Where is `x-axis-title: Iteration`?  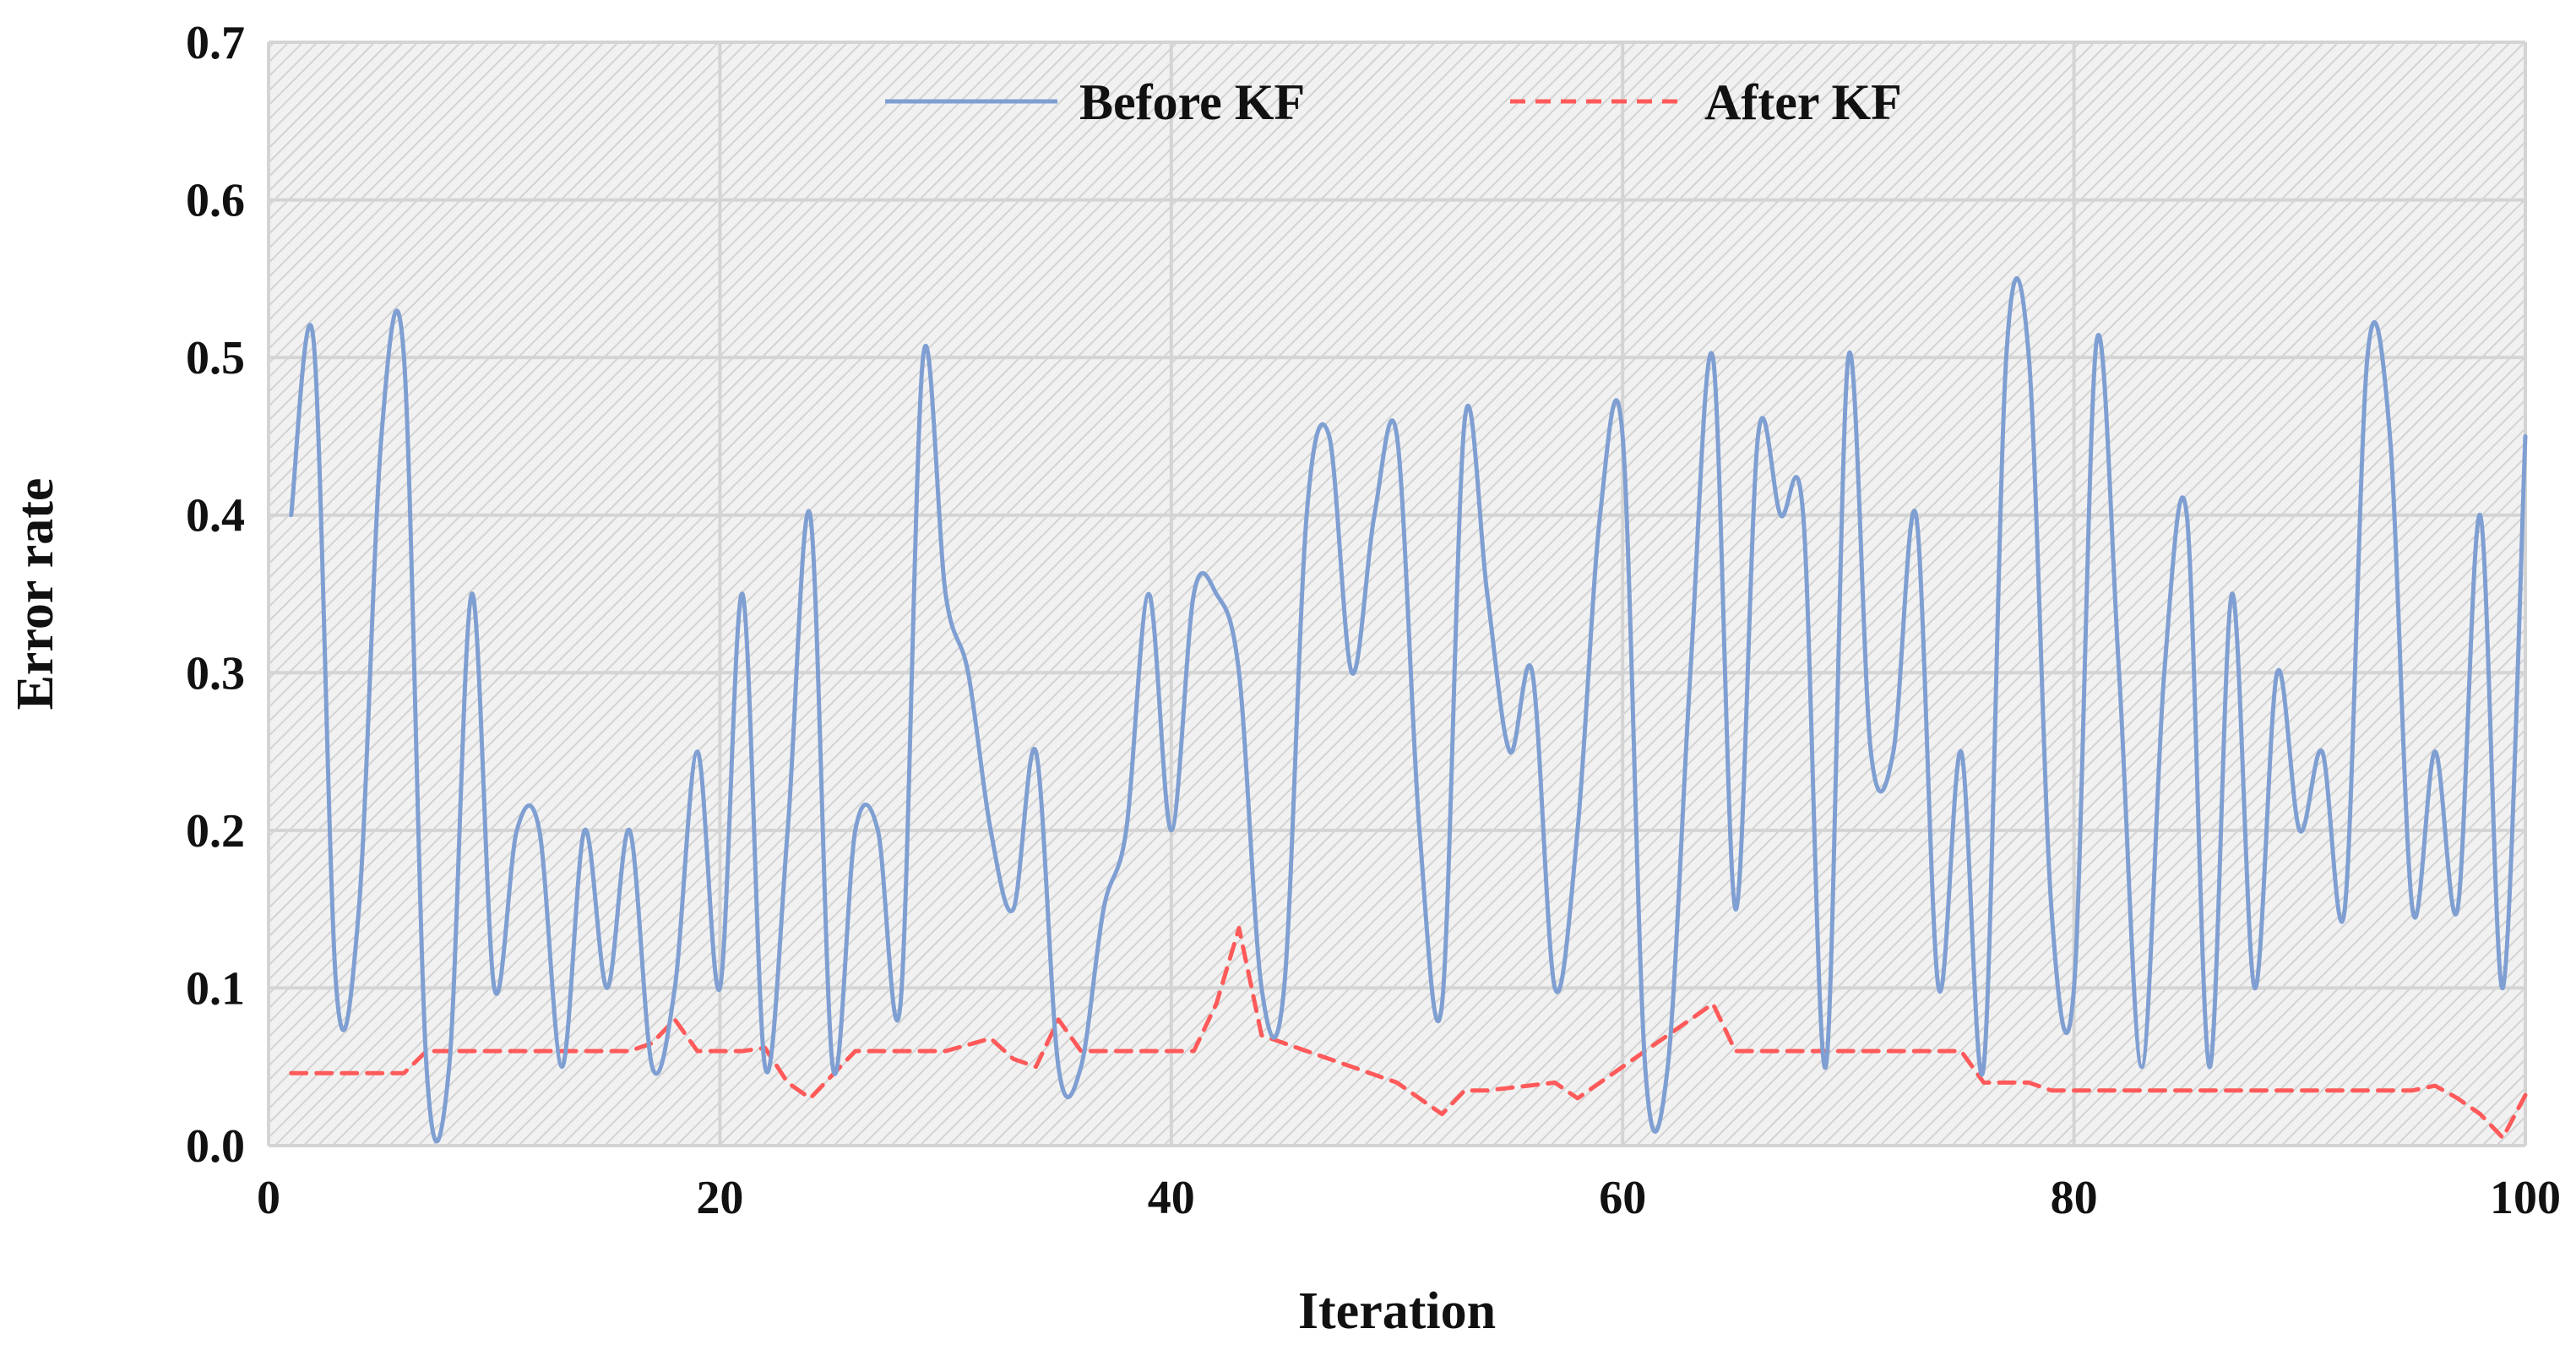 x-axis-title: Iteration is located at coordinates (1397, 1311).